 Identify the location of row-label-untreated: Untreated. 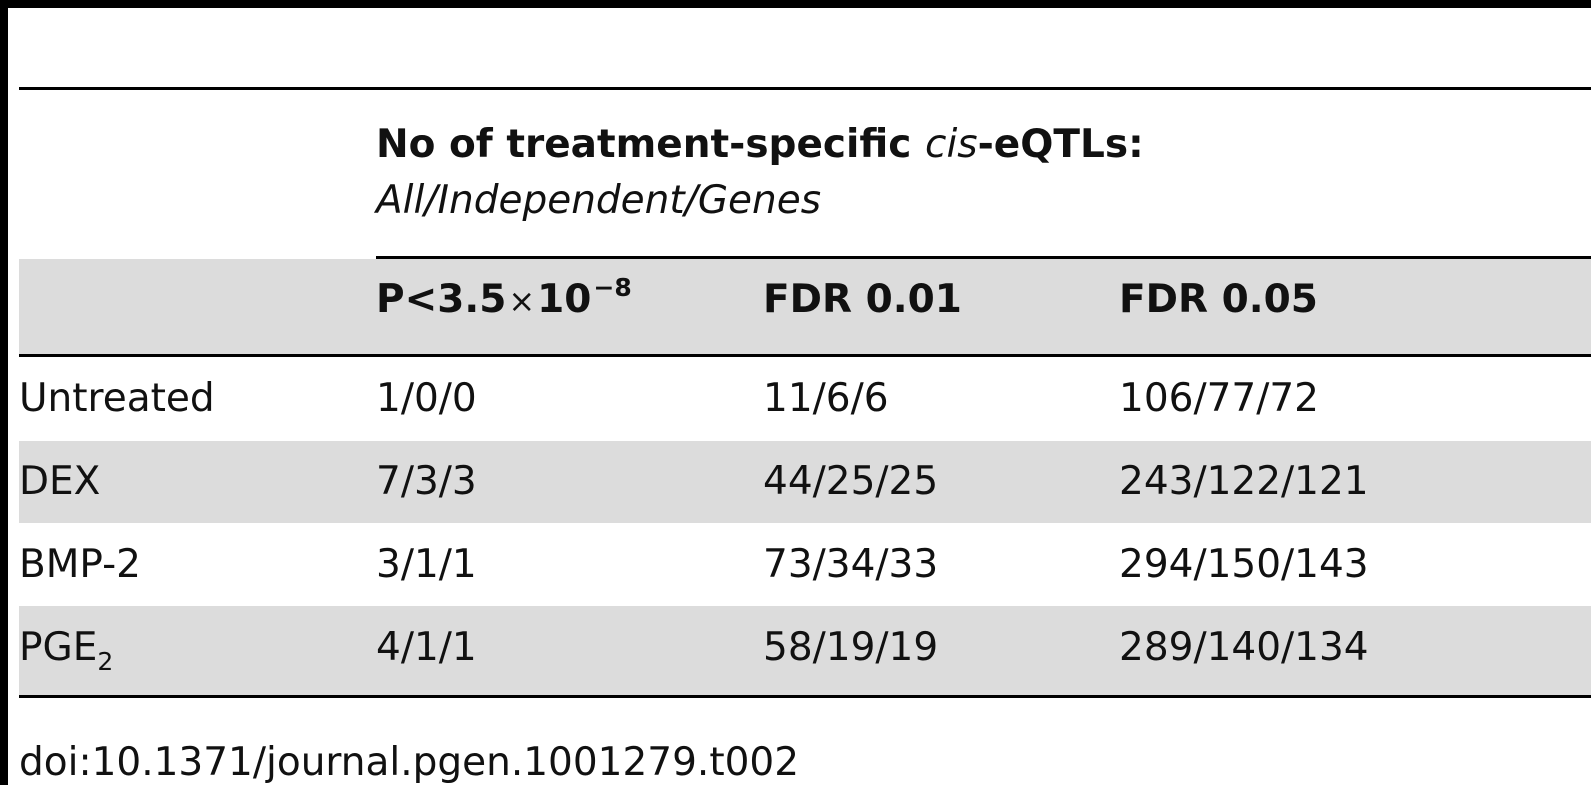
(117, 398).